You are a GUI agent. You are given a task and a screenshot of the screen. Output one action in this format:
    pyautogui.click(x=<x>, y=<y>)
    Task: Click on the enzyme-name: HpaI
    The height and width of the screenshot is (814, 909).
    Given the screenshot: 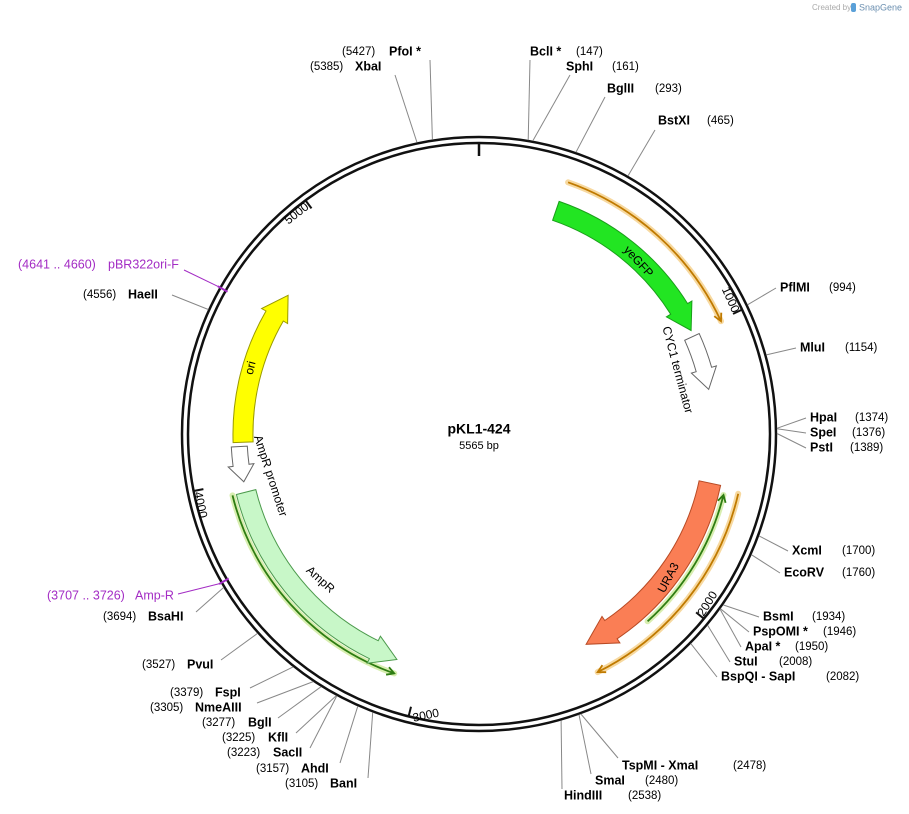 What is the action you would take?
    pyautogui.click(x=823, y=417)
    